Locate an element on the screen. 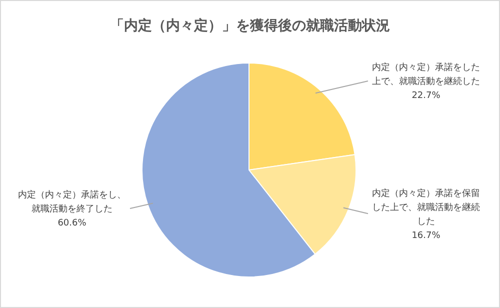 The height and width of the screenshot is (308, 500). slice-label: 内定（内々定）承諾を保留した上で、就職活動を継続した is located at coordinates (426, 207).